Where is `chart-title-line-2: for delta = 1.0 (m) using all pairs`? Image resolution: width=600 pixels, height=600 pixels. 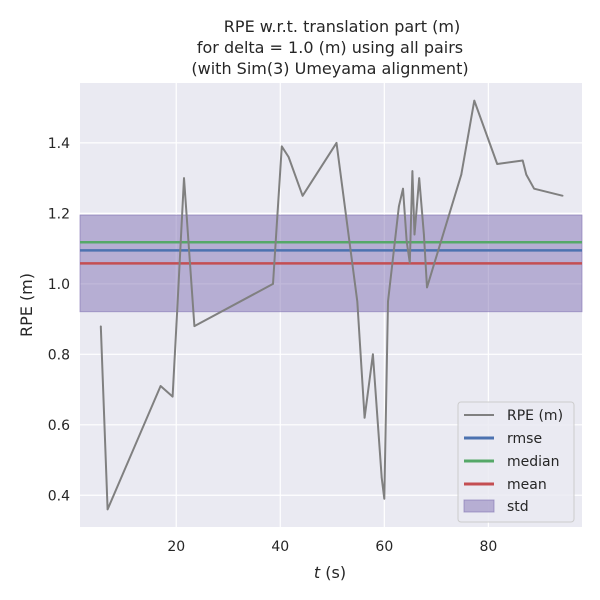
chart-title-line-2: for delta = 1.0 (m) using all pairs is located at coordinates (330, 47).